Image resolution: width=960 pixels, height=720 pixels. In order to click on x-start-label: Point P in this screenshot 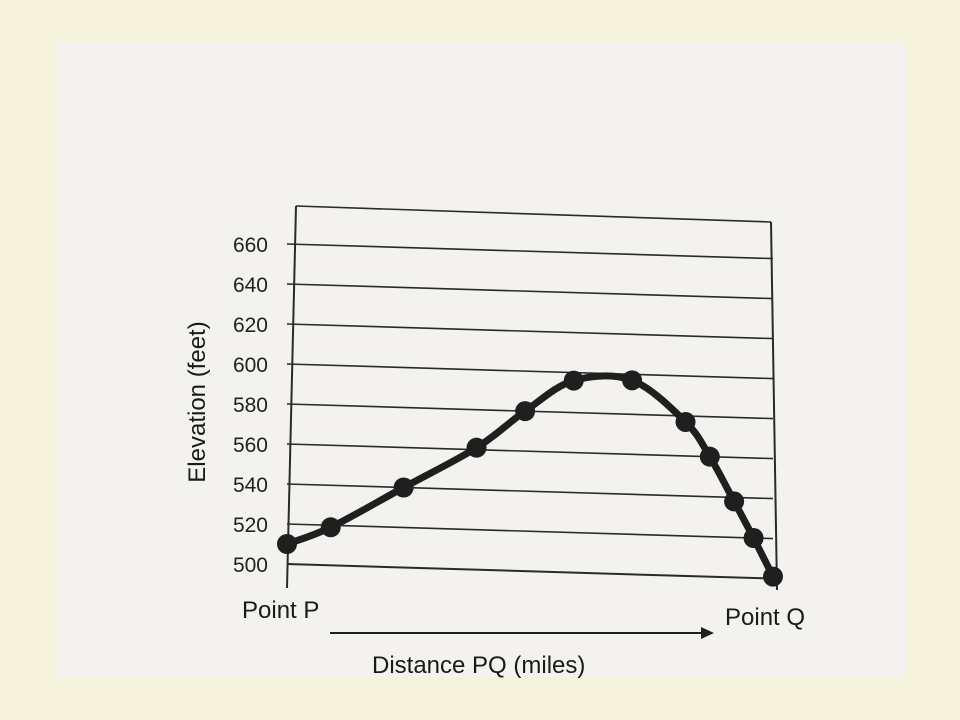, I will do `click(280, 610)`.